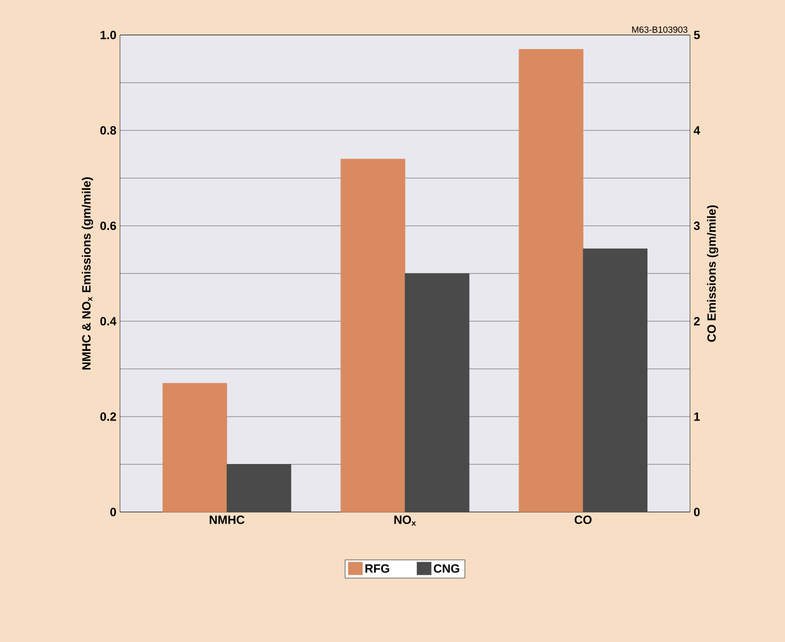 The height and width of the screenshot is (642, 785). I want to click on x-tick-label: NO$_{x}$, so click(405, 521).